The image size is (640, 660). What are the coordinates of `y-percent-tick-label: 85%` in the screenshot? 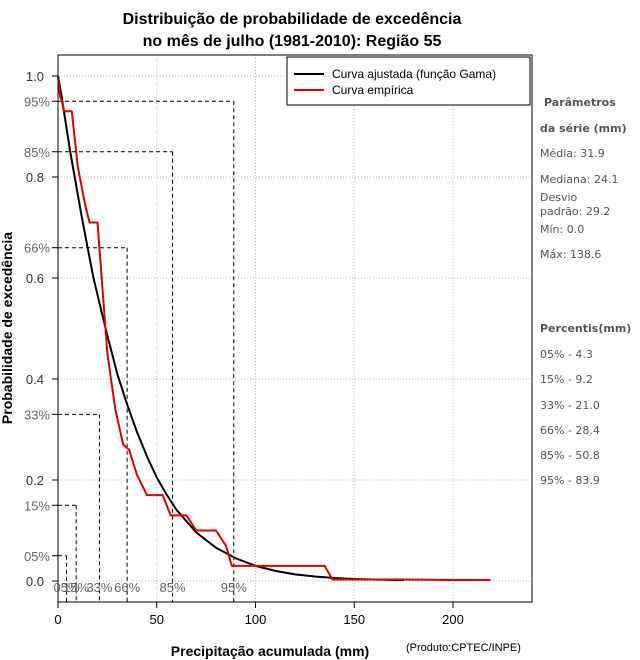 It's located at (37, 152).